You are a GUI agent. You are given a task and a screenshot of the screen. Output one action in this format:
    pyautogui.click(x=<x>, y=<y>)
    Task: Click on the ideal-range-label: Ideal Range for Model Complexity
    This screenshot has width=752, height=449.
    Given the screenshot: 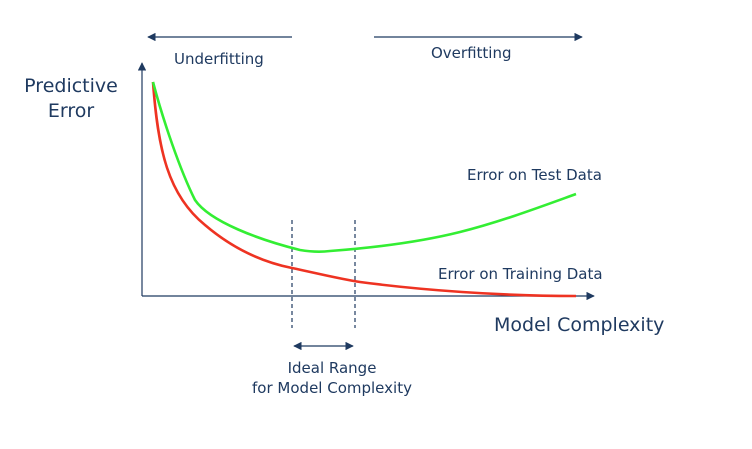 What is the action you would take?
    pyautogui.click(x=332, y=378)
    